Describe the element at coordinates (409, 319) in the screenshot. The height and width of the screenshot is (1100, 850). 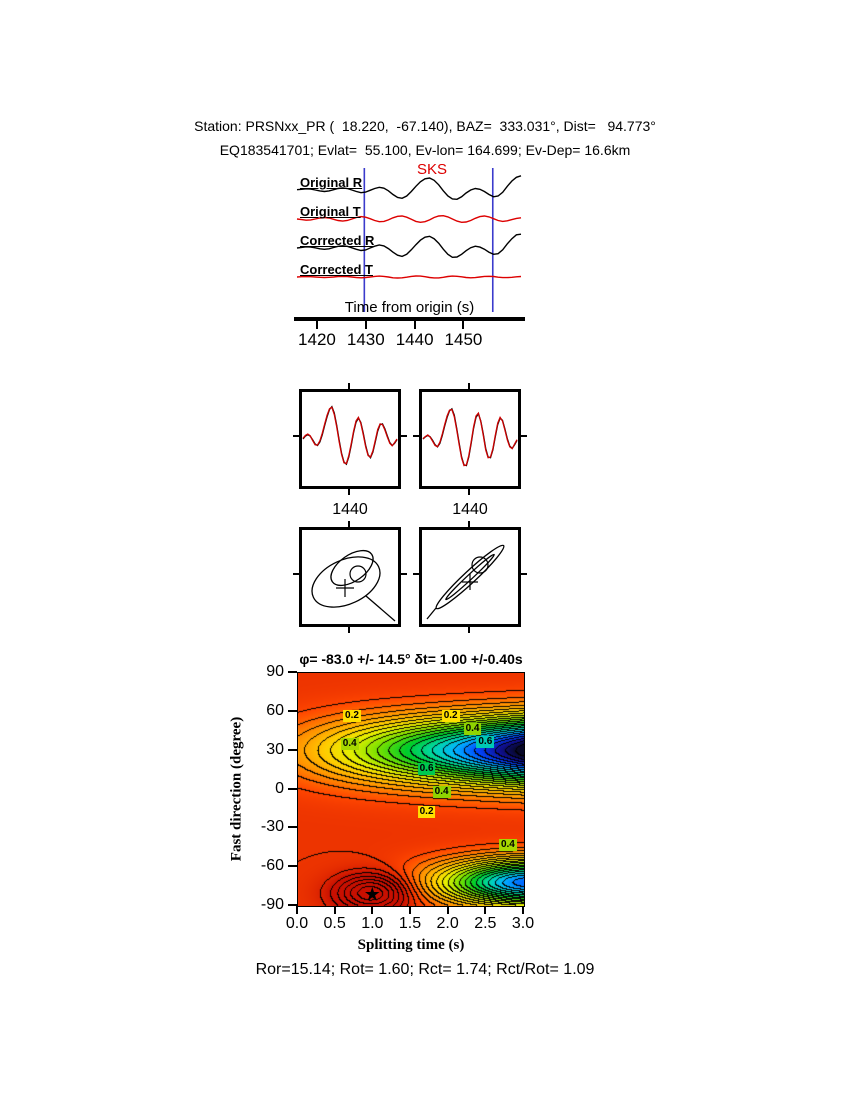
I see `time-axis-line` at that location.